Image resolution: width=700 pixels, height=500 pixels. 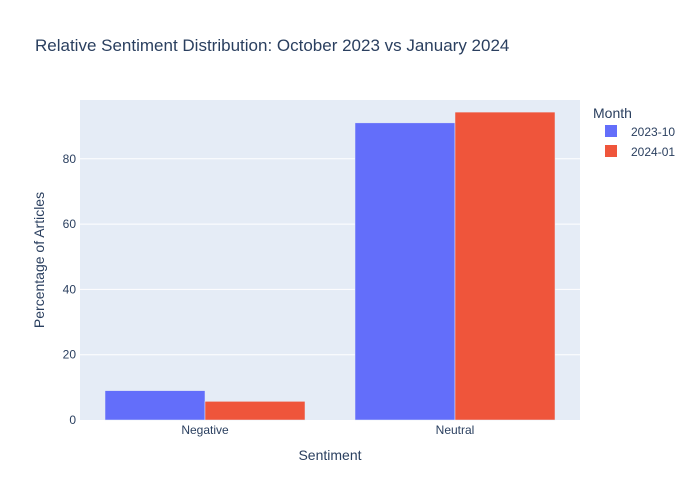 I want to click on legend-label: 2023-10, so click(x=653, y=132).